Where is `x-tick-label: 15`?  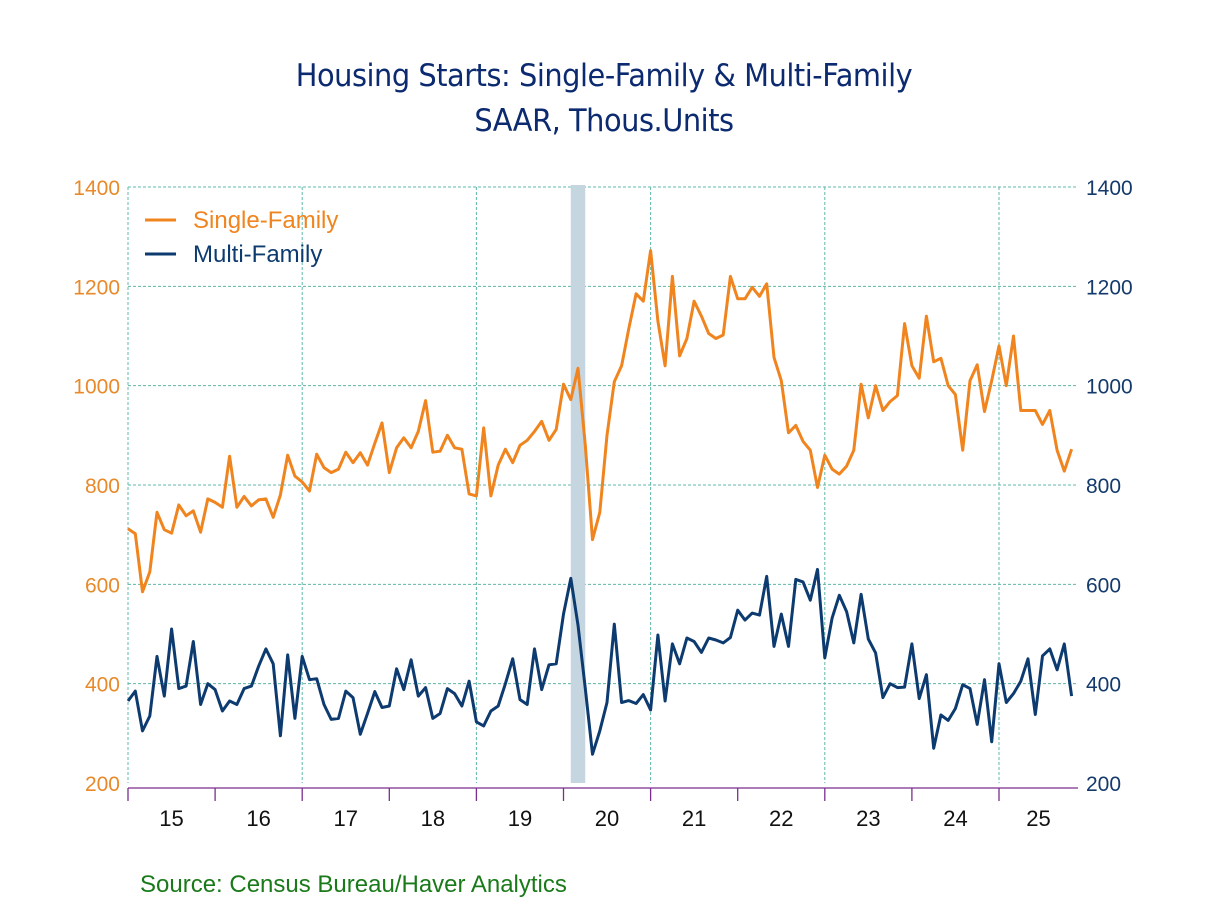 x-tick-label: 15 is located at coordinates (171, 818).